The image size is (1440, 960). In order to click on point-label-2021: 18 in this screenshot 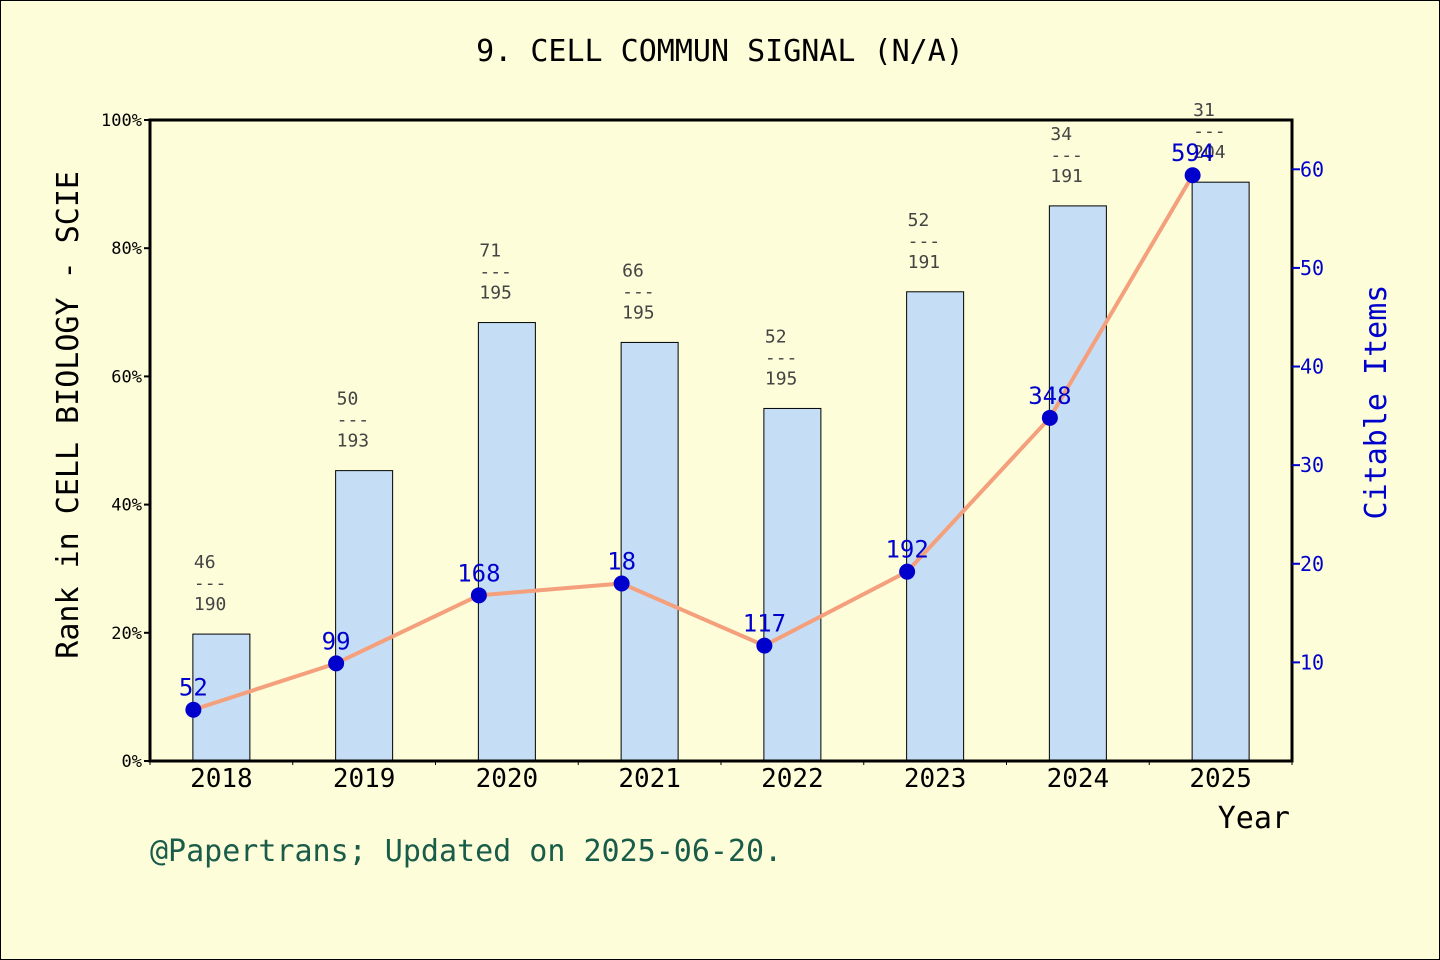, I will do `click(621, 561)`.